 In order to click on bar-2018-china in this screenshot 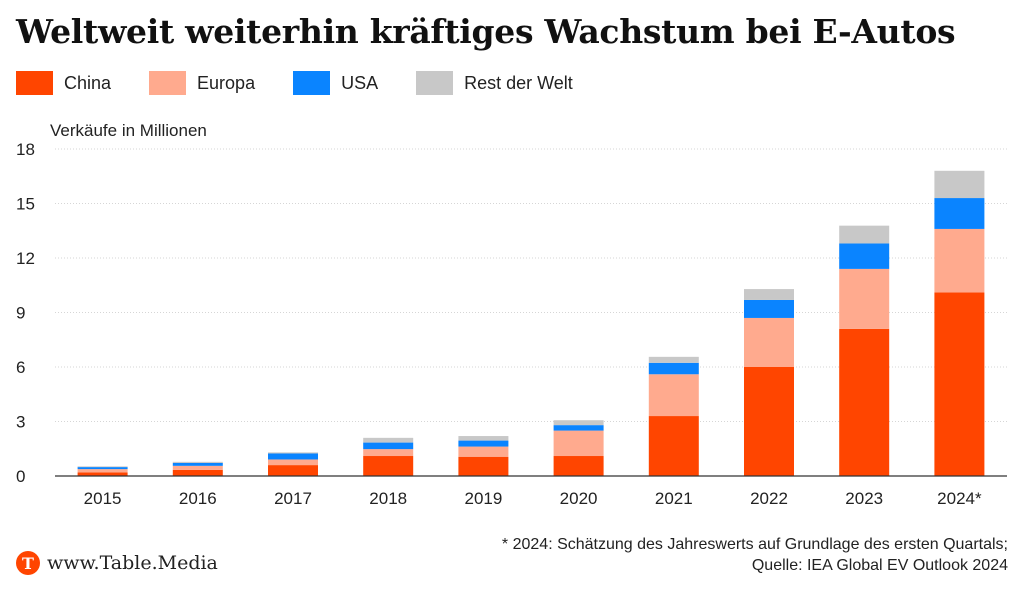, I will do `click(388, 466)`.